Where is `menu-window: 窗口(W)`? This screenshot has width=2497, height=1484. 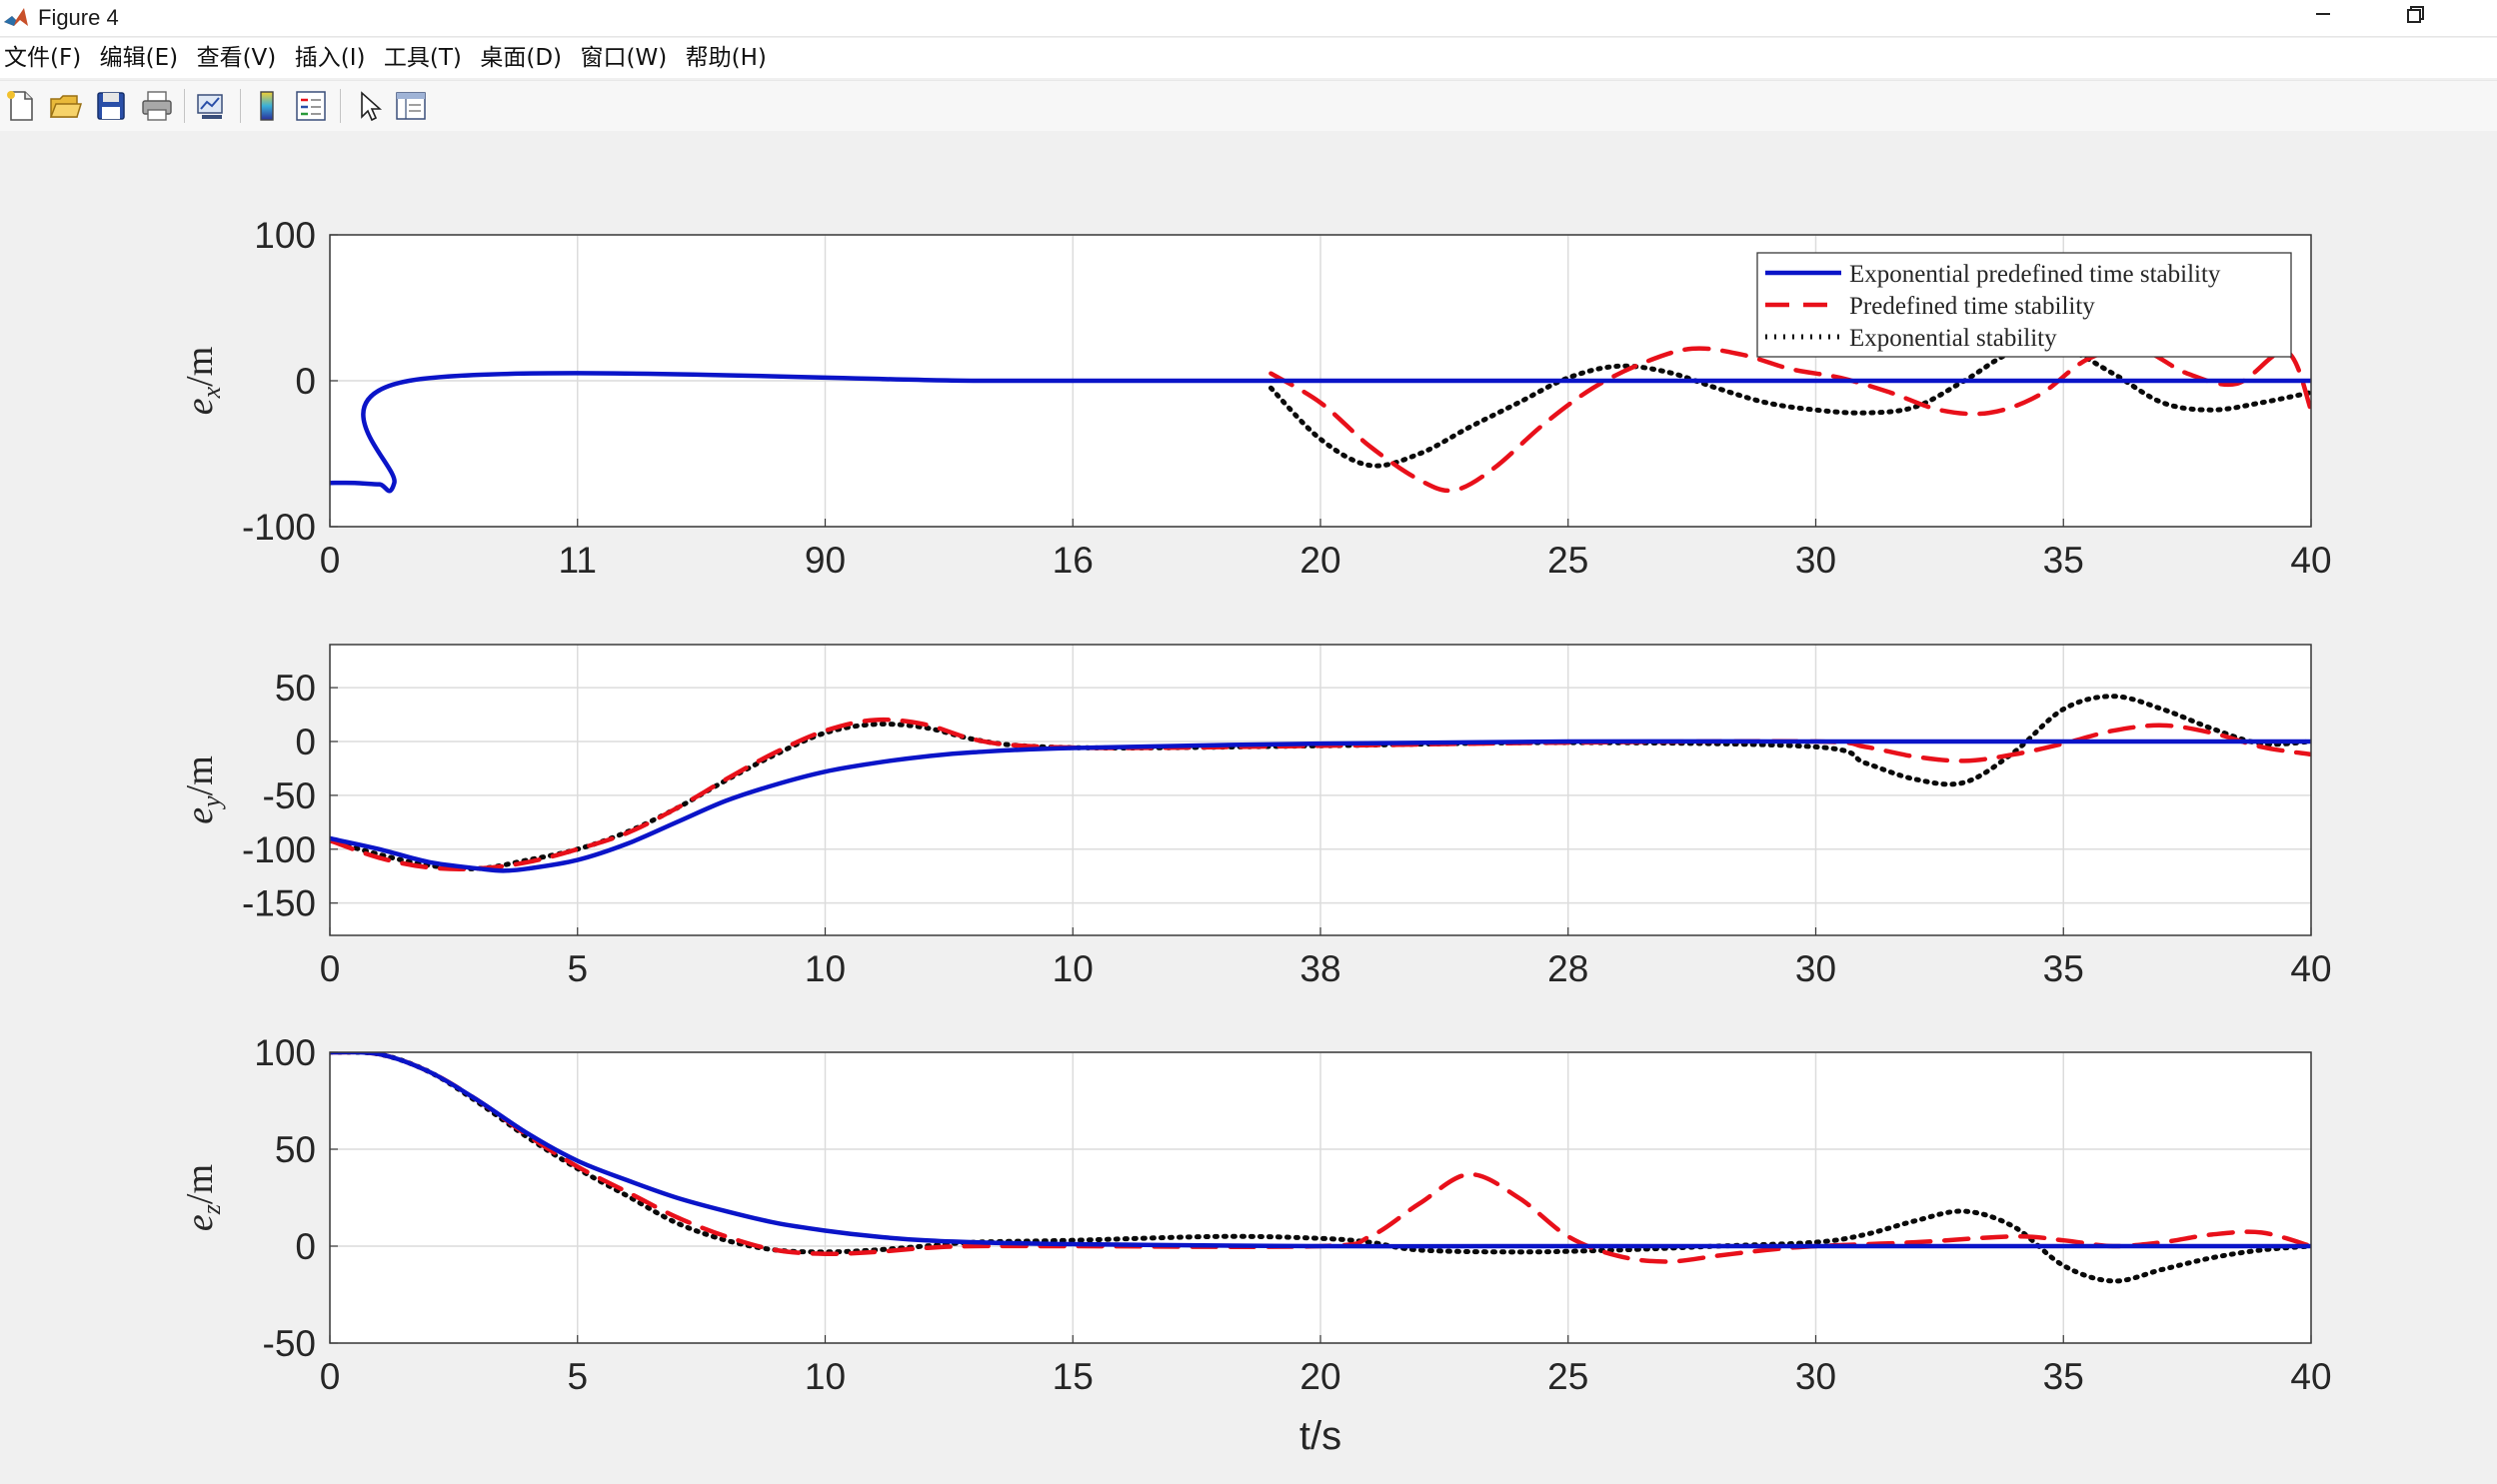 menu-window: 窗口(W) is located at coordinates (624, 58).